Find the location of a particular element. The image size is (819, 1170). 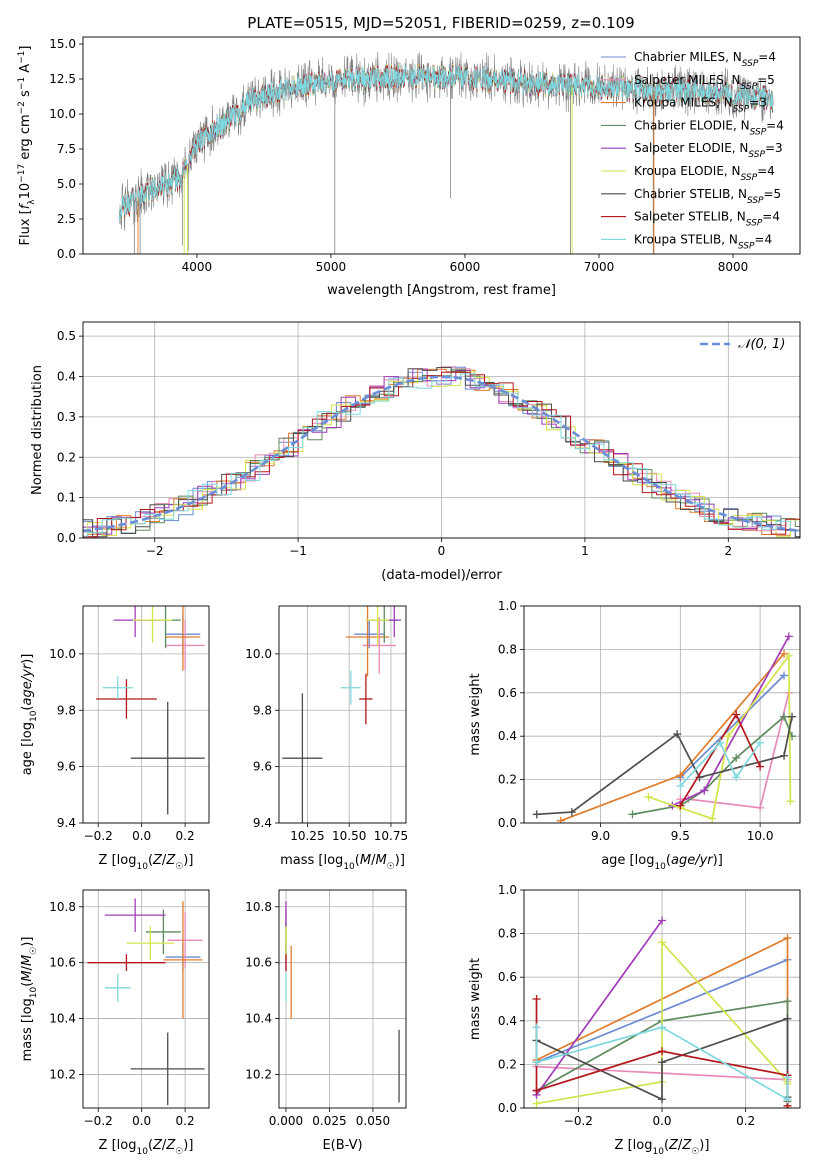

x-axis-label-part: age [ is located at coordinates (617, 860).